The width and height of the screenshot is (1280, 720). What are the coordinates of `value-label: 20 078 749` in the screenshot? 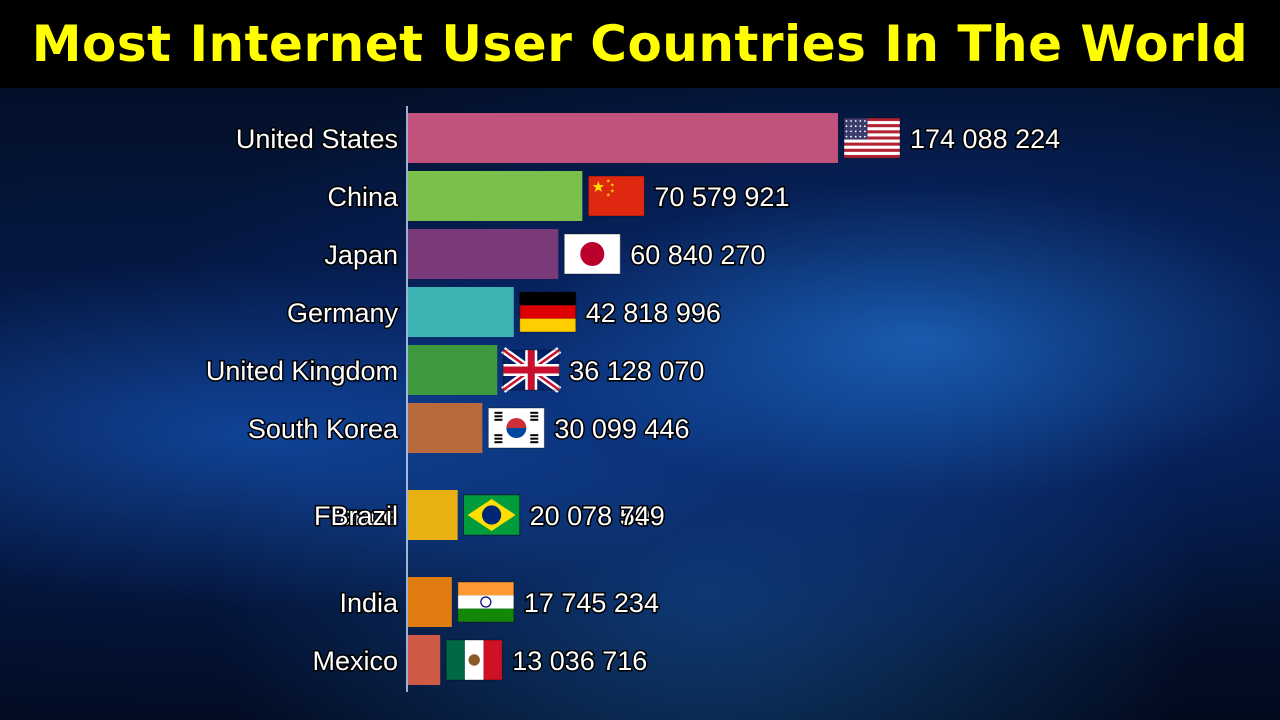 It's located at (597, 516).